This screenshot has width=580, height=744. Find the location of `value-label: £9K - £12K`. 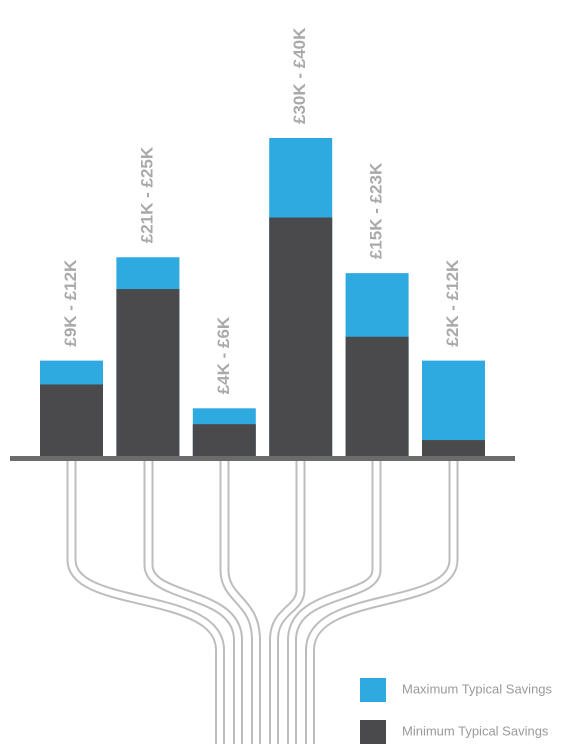

value-label: £9K - £12K is located at coordinates (70, 303).